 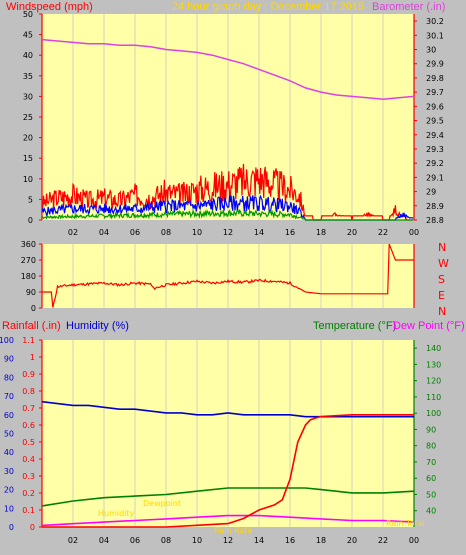 I want to click on rain-tick-label: 0.8, so click(x=28, y=391).